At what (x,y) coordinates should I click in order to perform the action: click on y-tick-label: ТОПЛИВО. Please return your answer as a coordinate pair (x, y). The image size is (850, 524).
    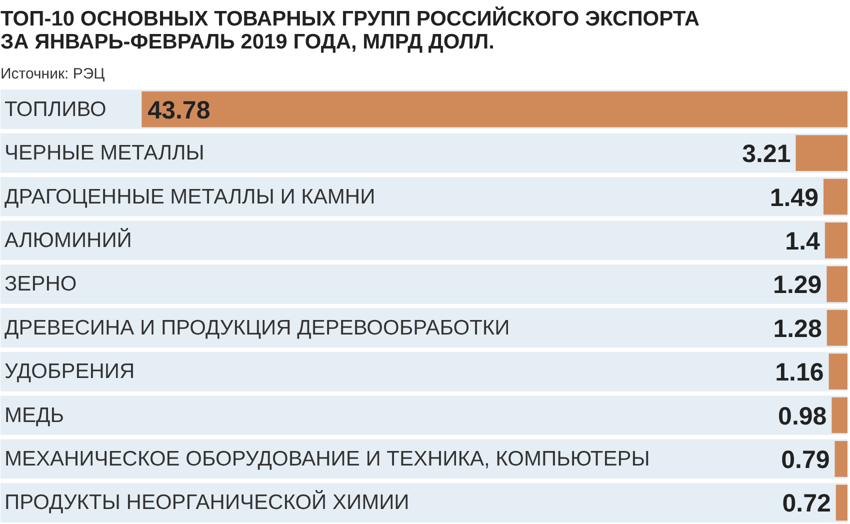
    Looking at the image, I should click on (55, 109).